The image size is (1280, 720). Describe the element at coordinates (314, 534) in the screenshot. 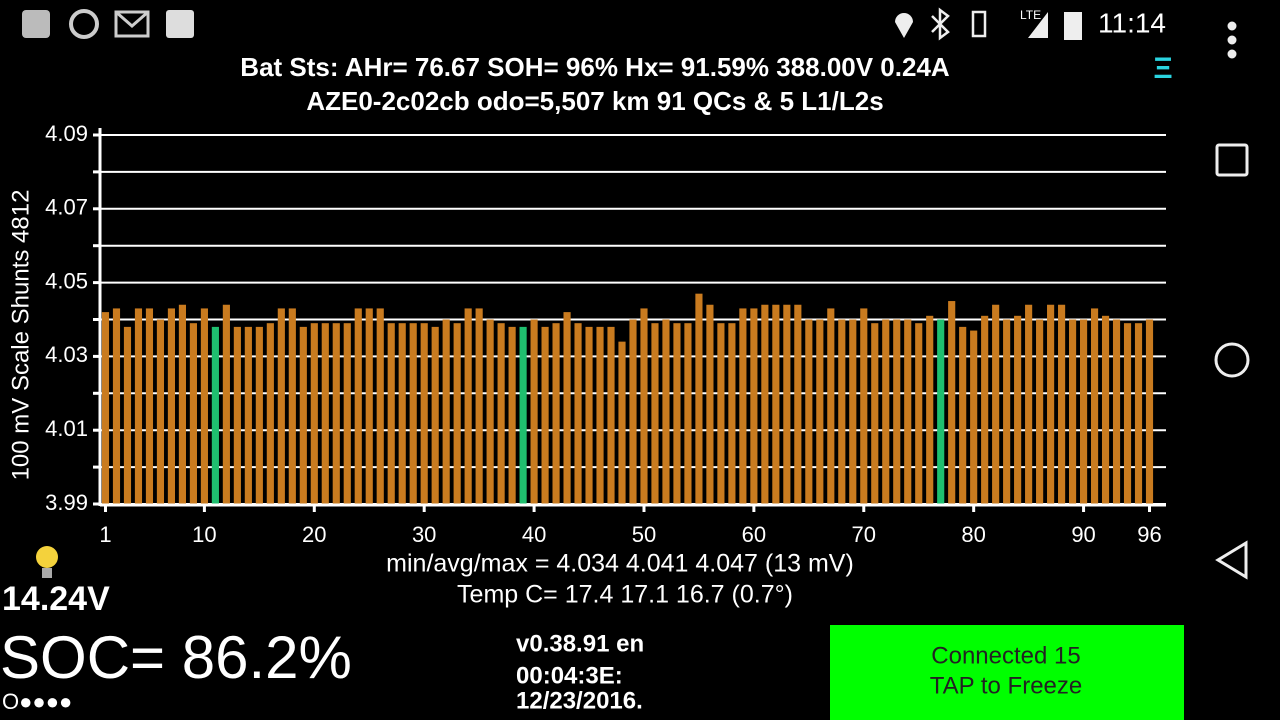

I see `x-tick-label: 20` at that location.